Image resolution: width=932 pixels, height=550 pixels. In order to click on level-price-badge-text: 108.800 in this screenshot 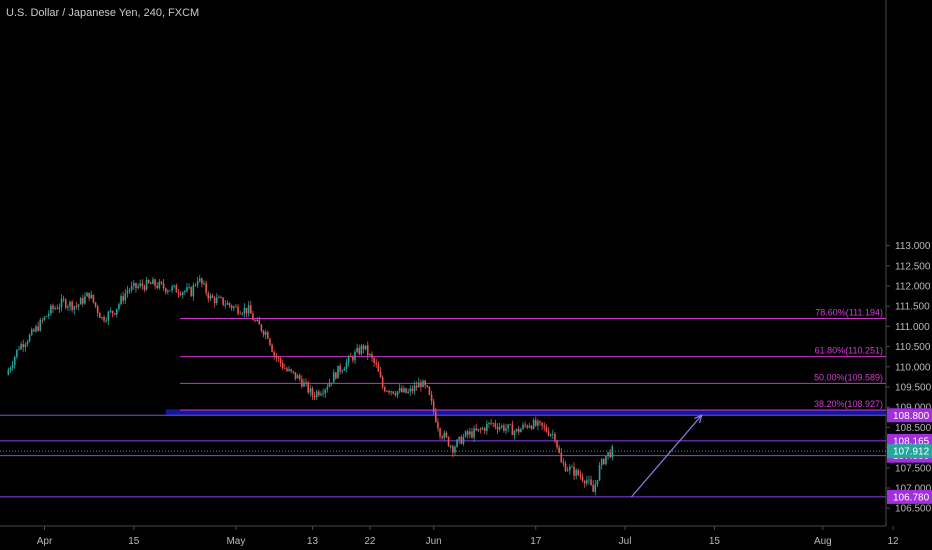, I will do `click(911, 416)`.